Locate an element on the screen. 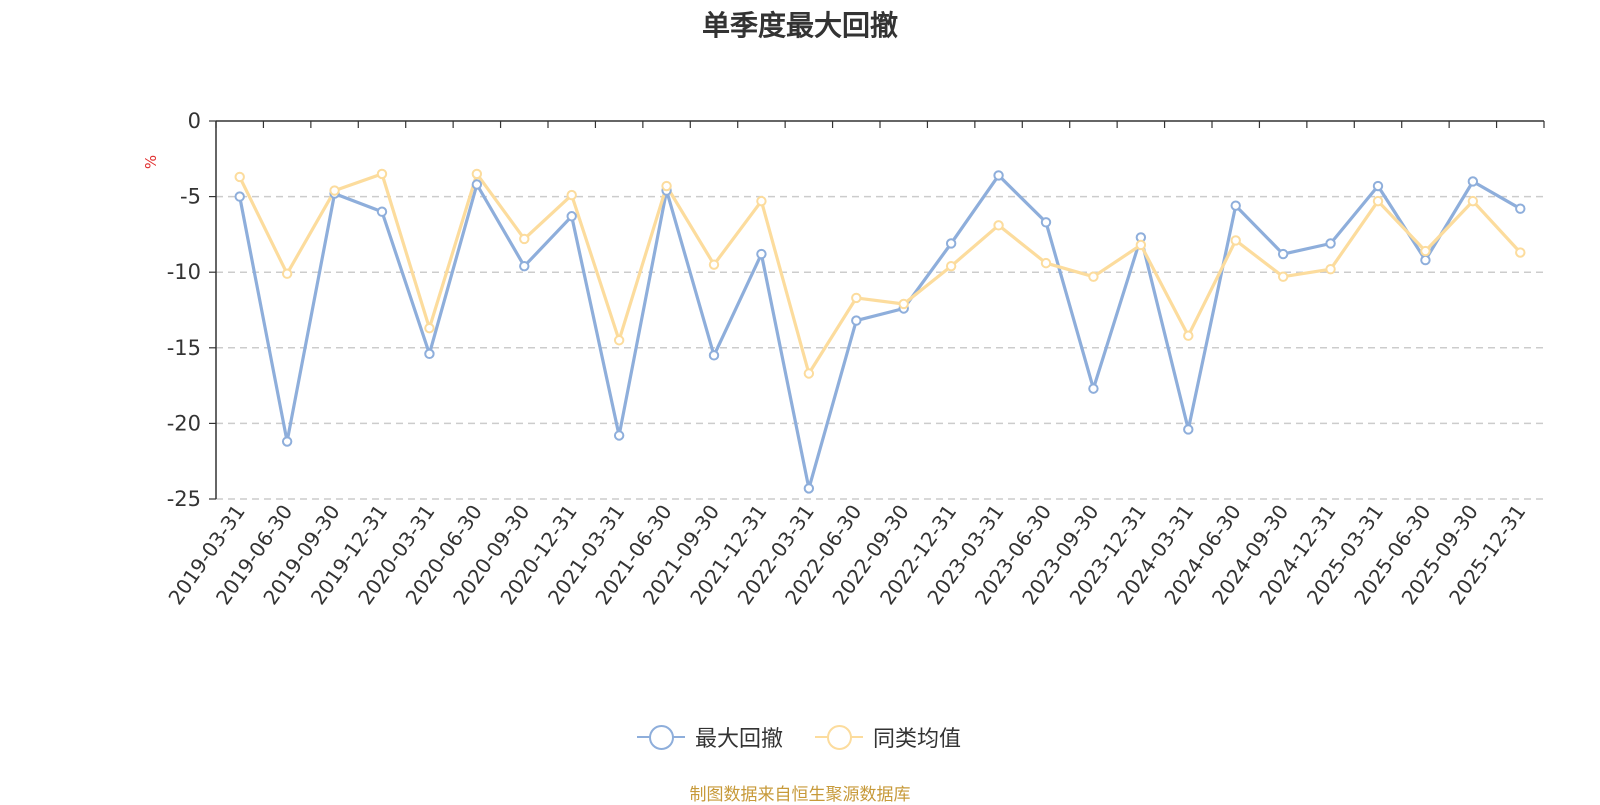 This screenshot has width=1600, height=805. y-tick-label: 0 is located at coordinates (194, 121).